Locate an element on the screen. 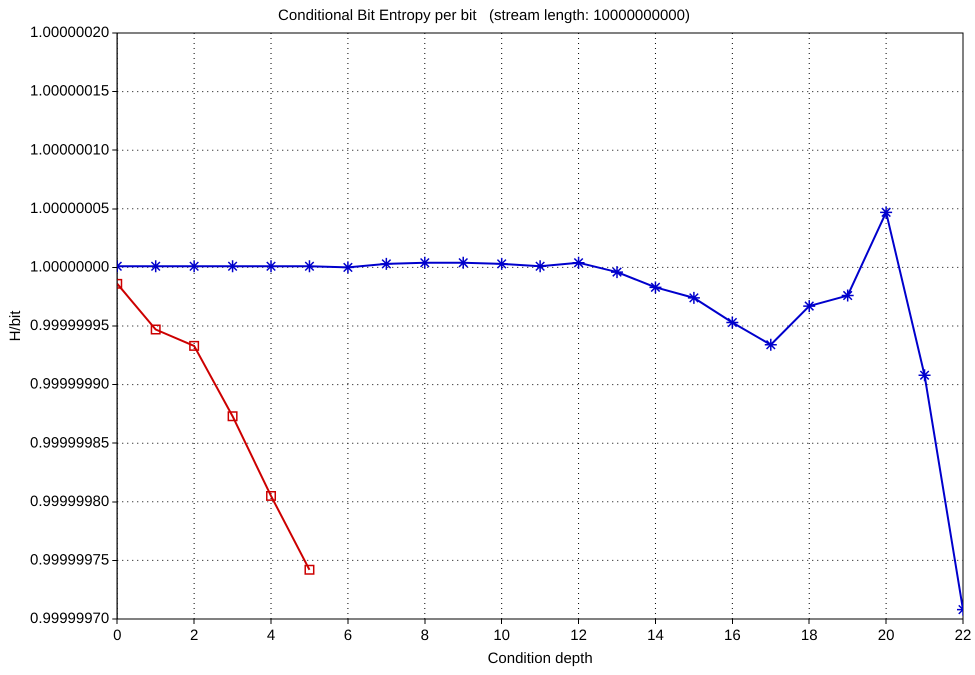 This screenshot has width=975, height=675. y-tick-label: 1.00000020 is located at coordinates (70, 33).